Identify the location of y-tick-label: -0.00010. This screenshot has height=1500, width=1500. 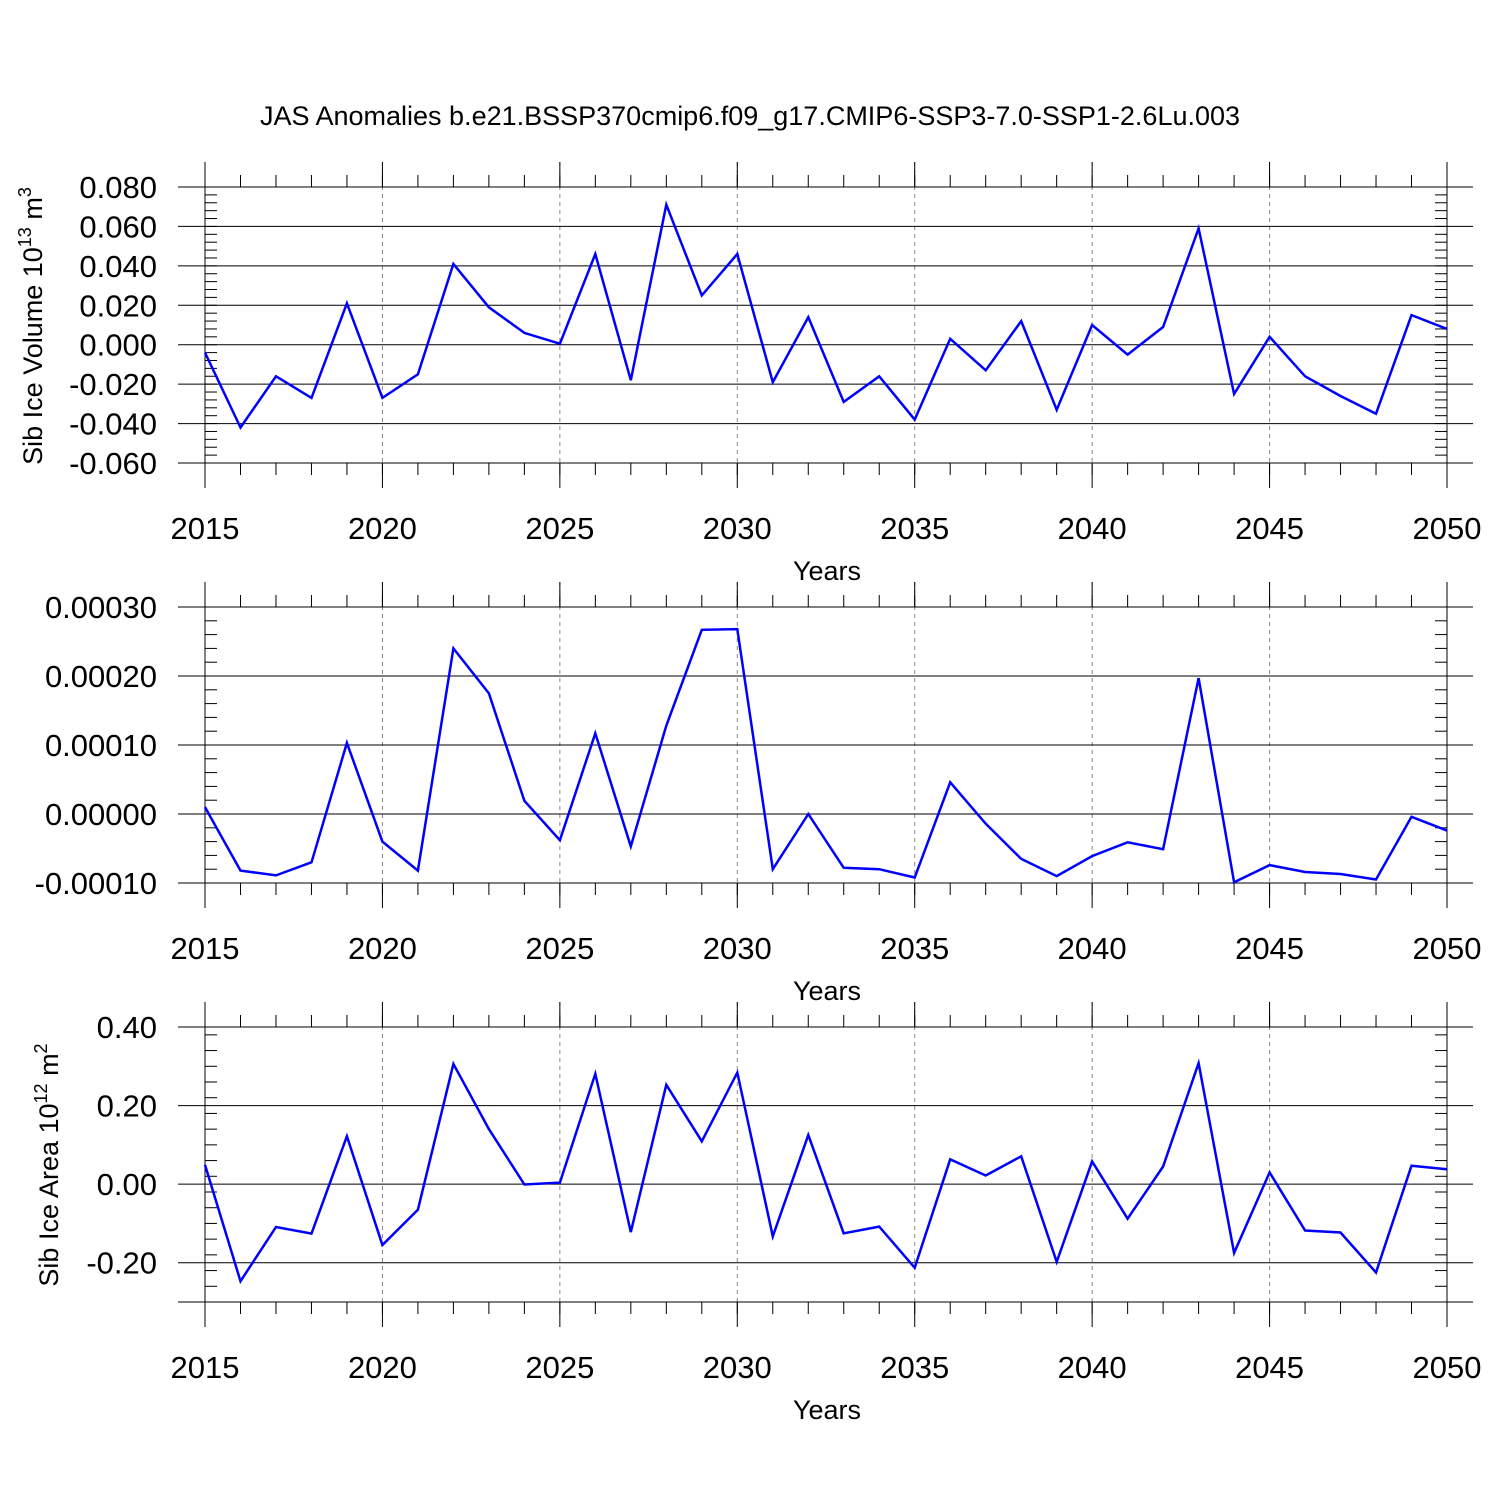
(96, 883).